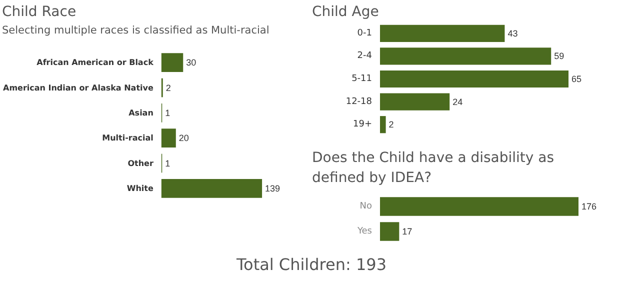 The height and width of the screenshot is (285, 623). I want to click on y-tick-label: No, so click(366, 207).